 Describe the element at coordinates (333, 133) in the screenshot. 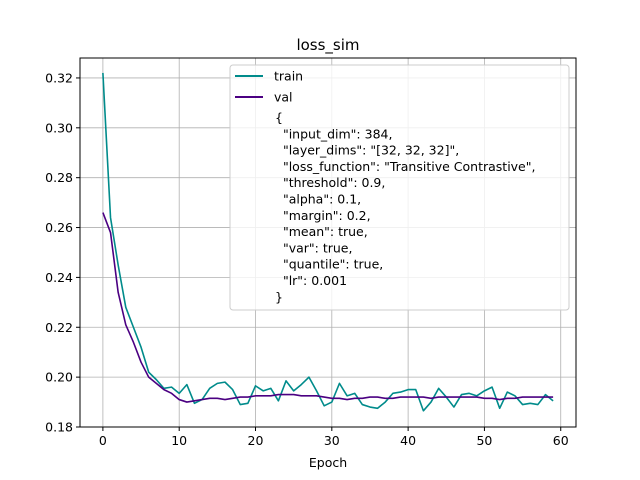

I see `legend-note-line: "input_dim": 384,` at that location.